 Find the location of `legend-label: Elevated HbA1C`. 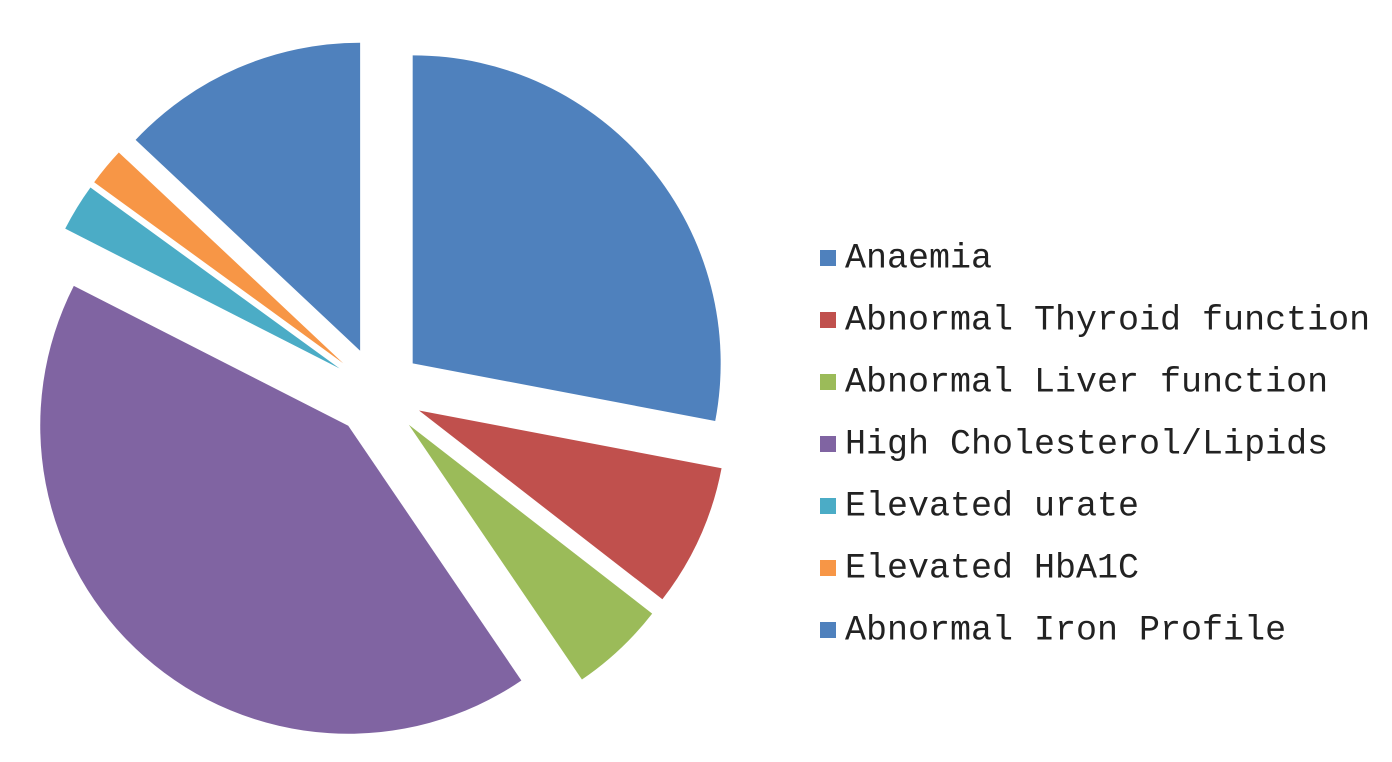

legend-label: Elevated HbA1C is located at coordinates (992, 568).